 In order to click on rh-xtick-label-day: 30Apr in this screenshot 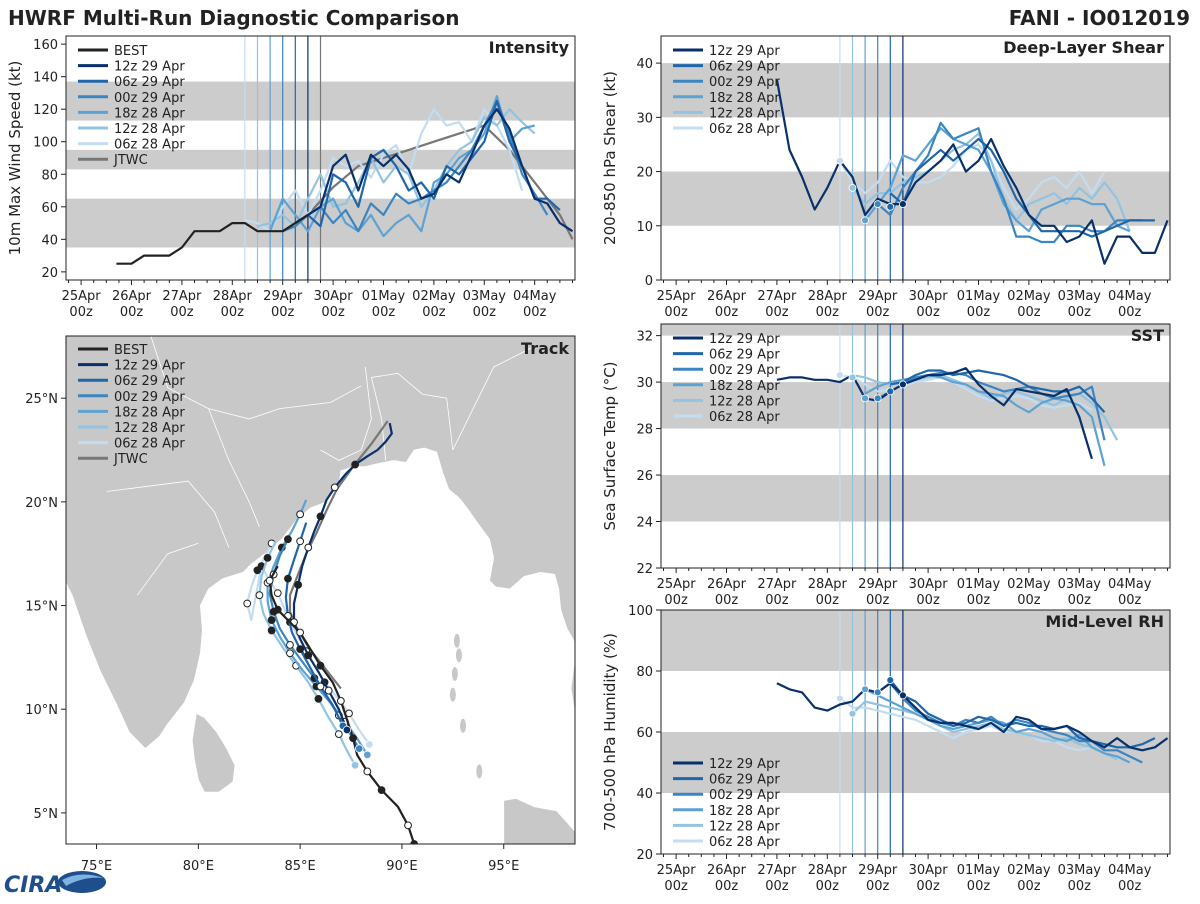, I will do `click(929, 870)`.